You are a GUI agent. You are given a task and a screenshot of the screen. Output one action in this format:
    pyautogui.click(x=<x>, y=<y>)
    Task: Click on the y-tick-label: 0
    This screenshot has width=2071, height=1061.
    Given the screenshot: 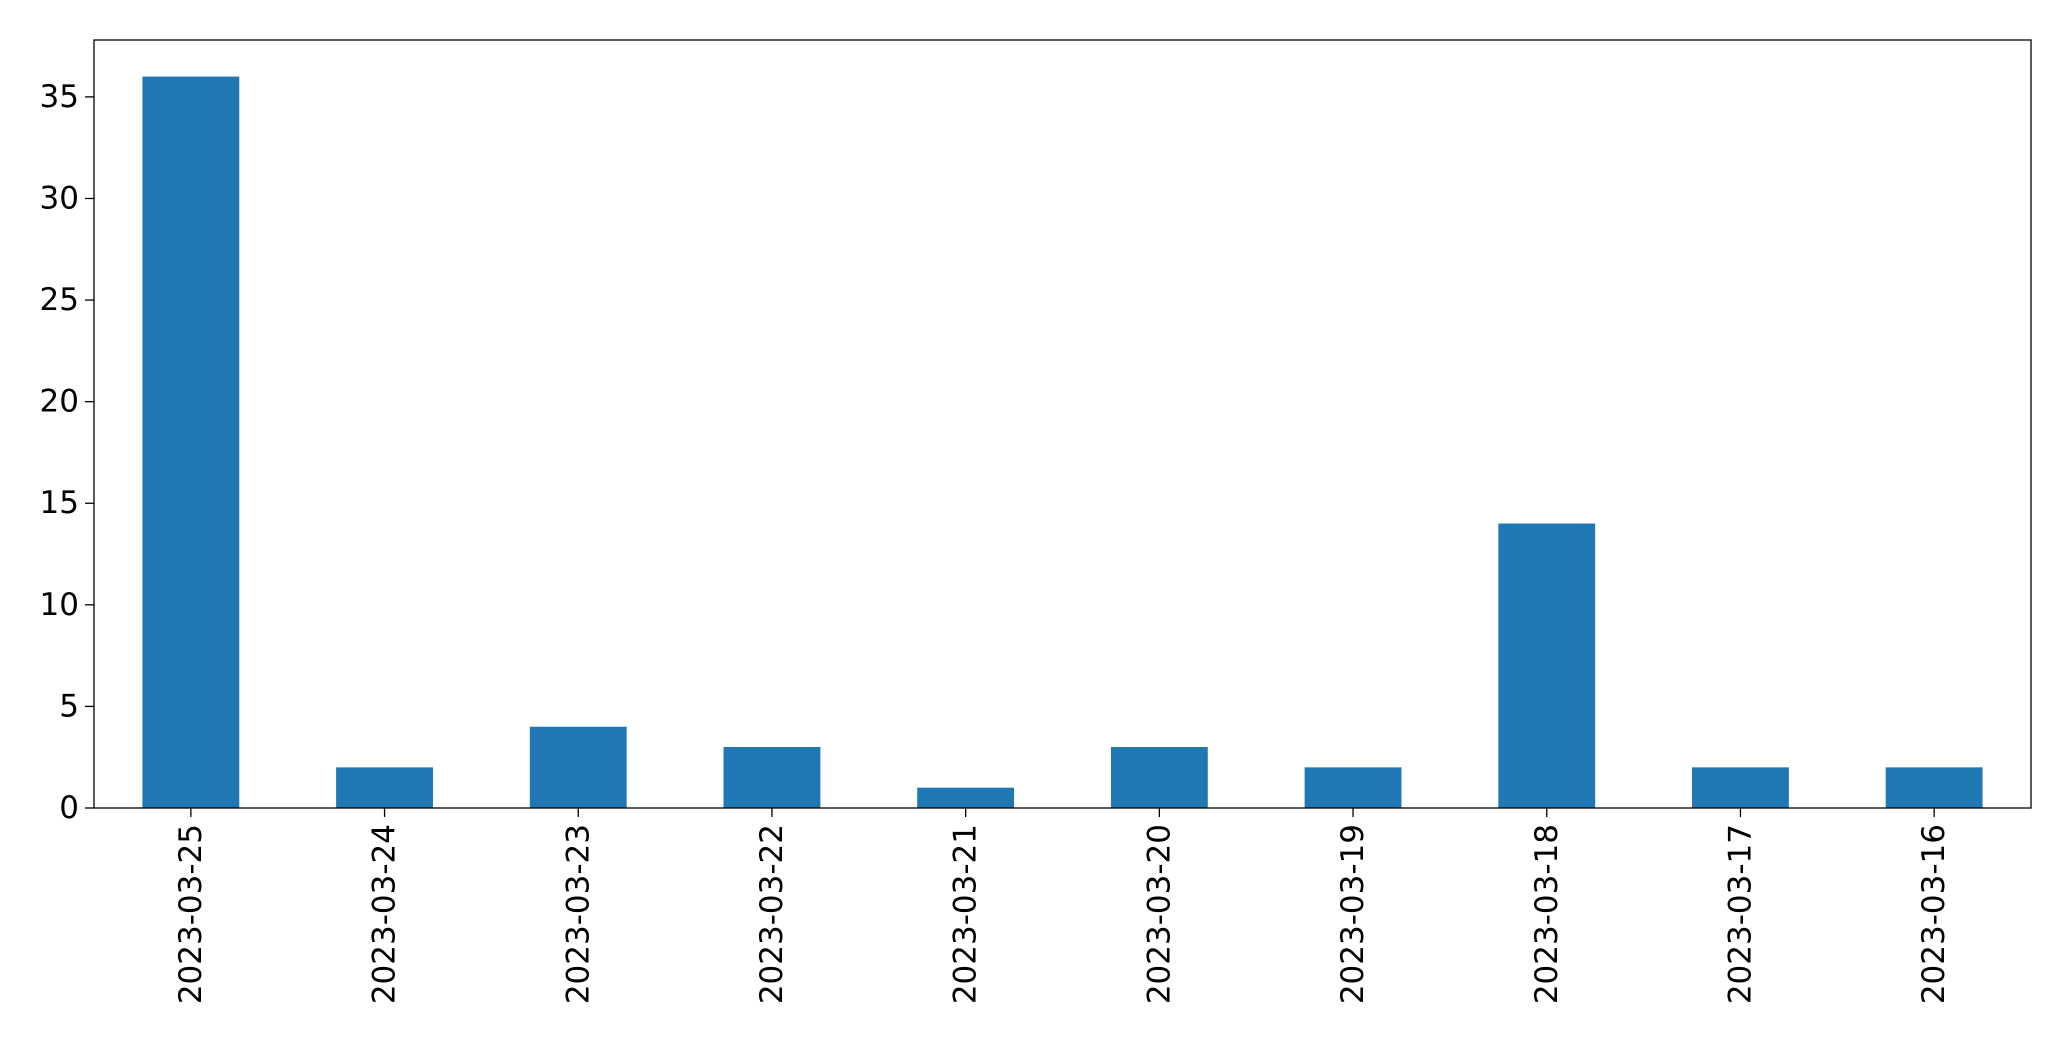 What is the action you would take?
    pyautogui.click(x=69, y=808)
    